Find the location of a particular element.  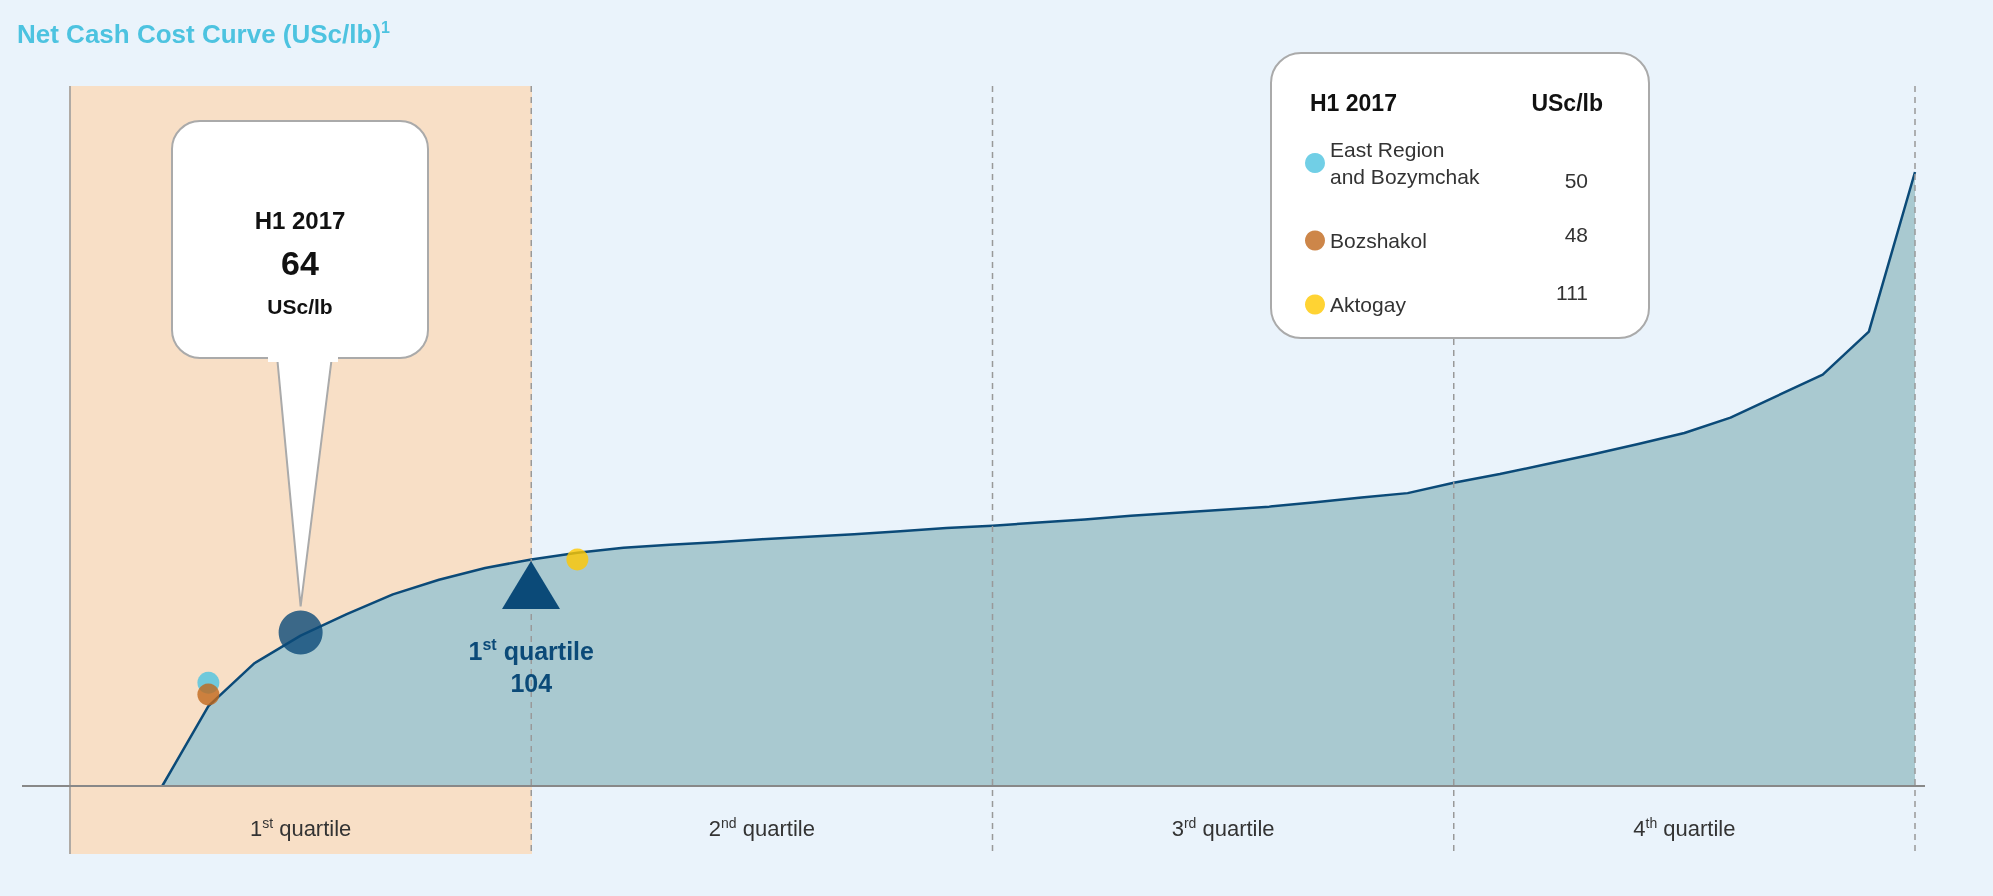

legend-label: Aktogay is located at coordinates (1368, 304).